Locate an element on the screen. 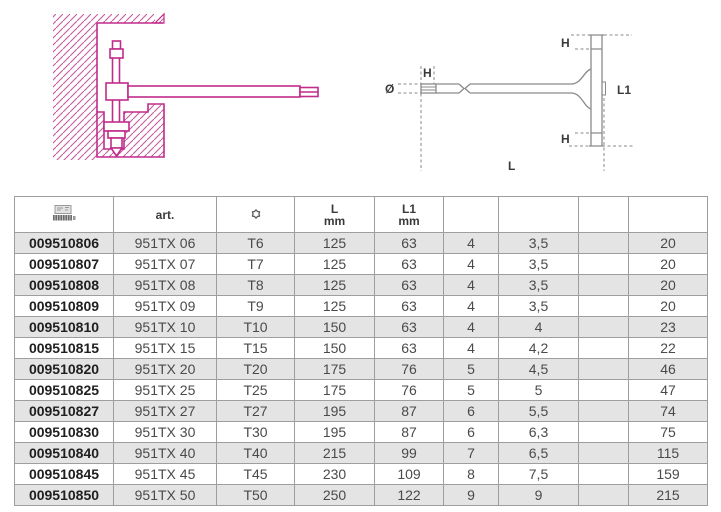 The image size is (721, 512). t-handle-dimension-drawing: Ø H H H L1 L is located at coordinates (509, 103).